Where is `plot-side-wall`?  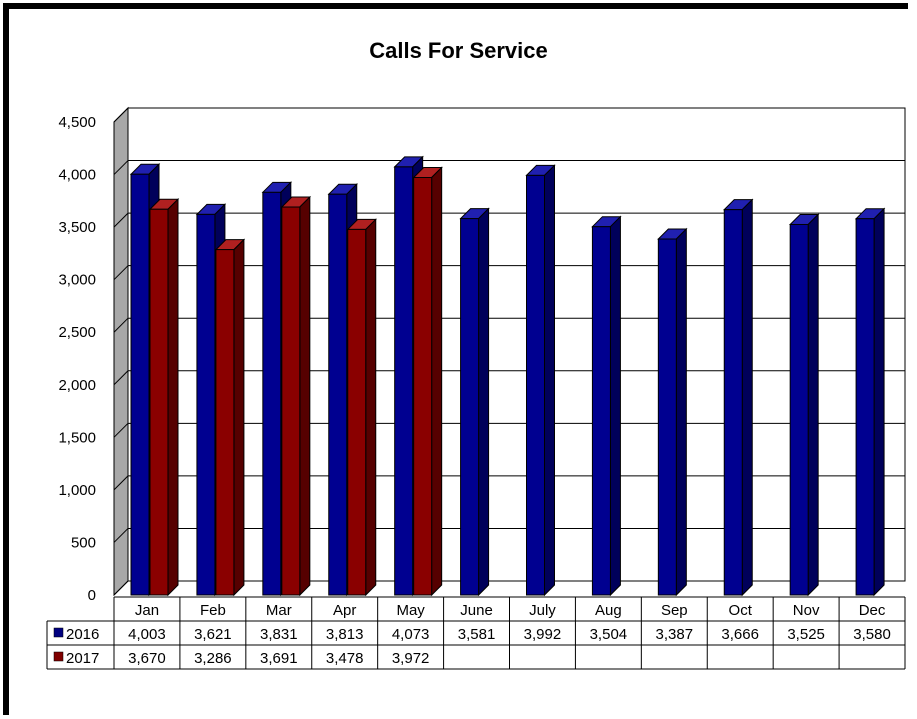
plot-side-wall is located at coordinates (121, 351).